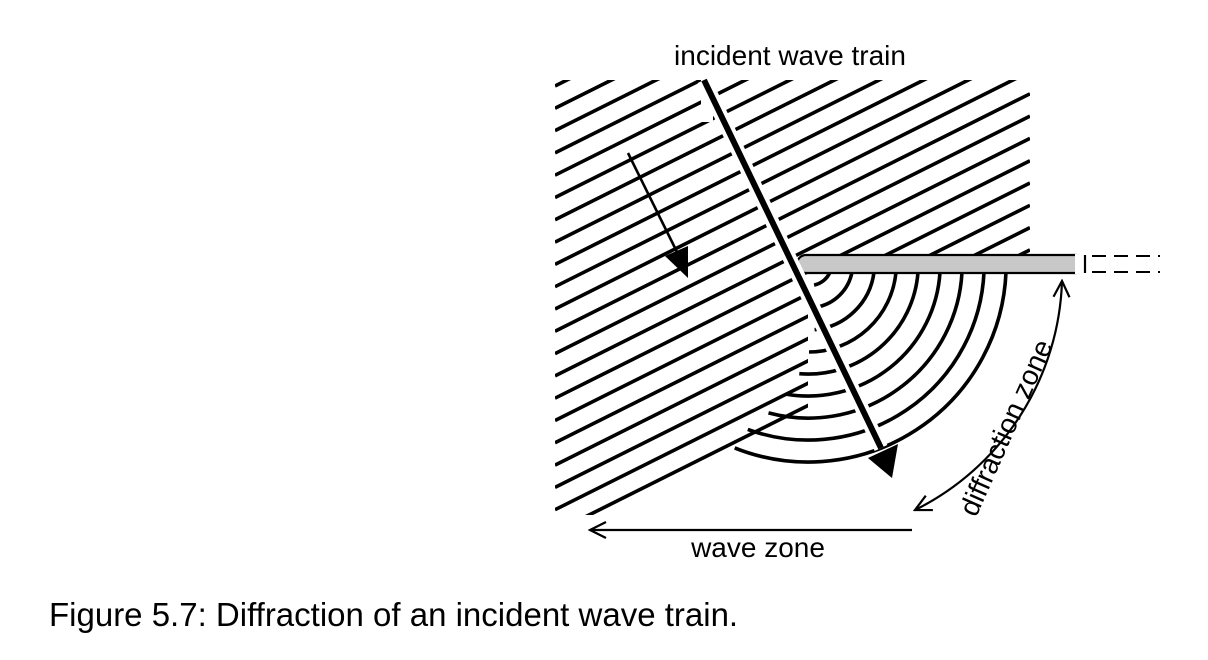  I want to click on wave-direction-arrow, so click(657, 215).